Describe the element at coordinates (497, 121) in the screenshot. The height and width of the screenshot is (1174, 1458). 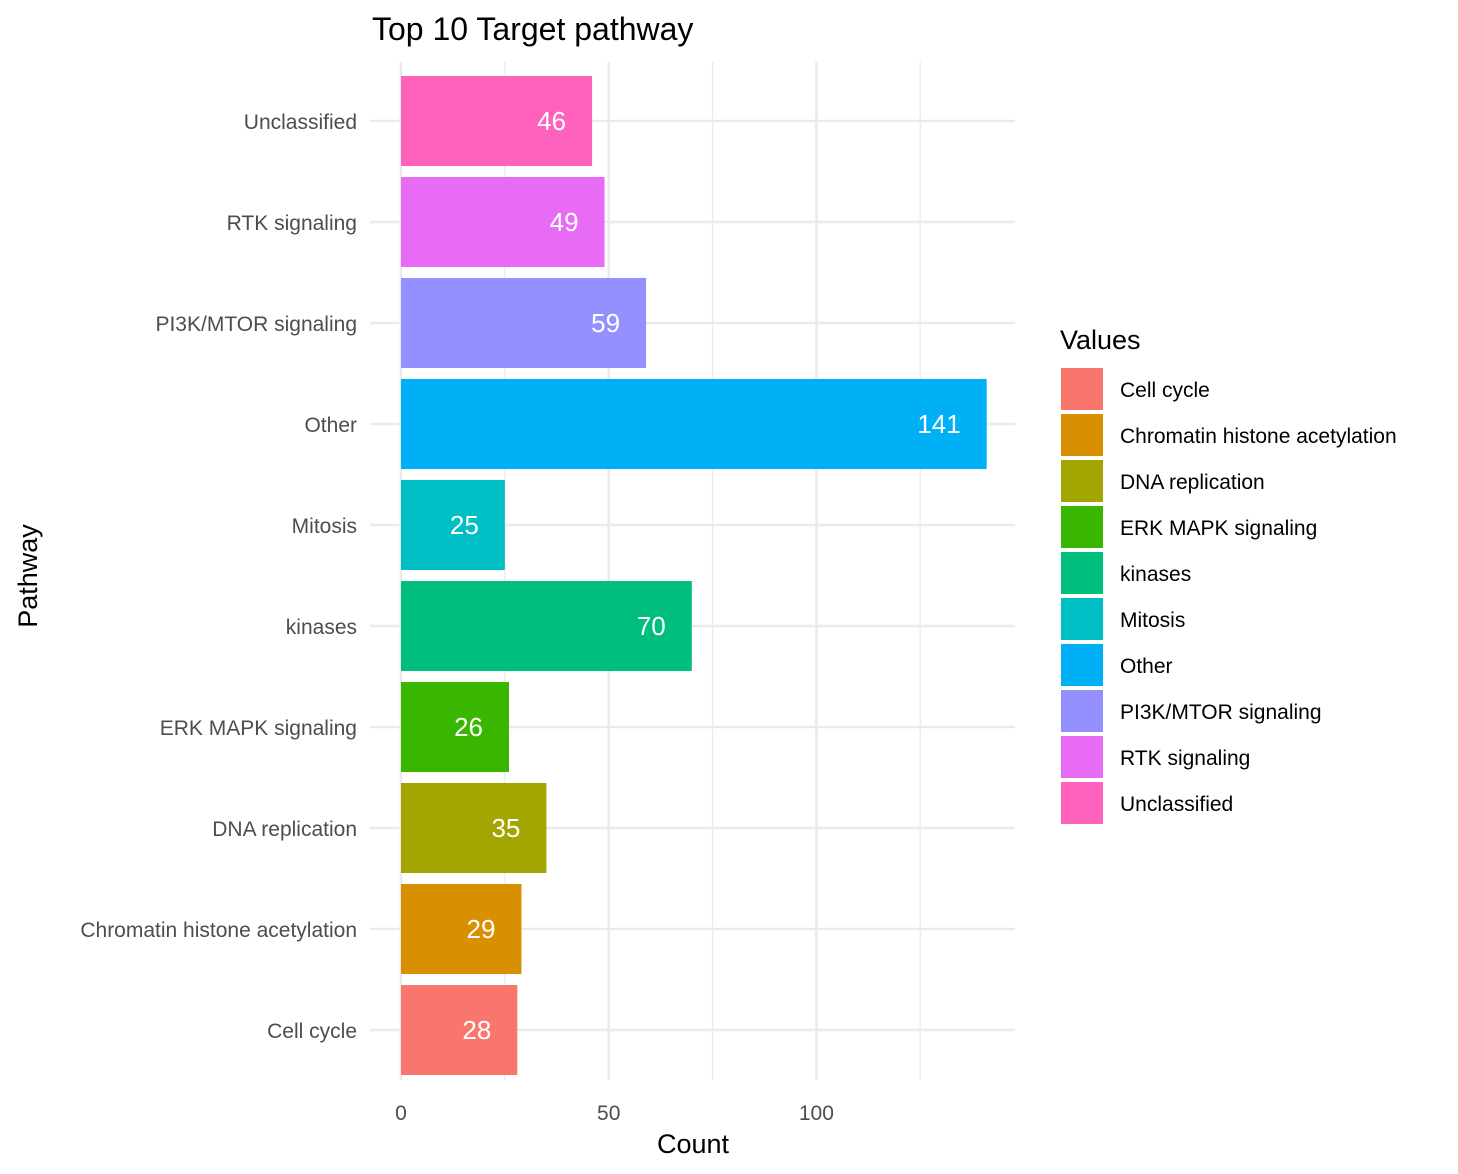
I see `bar-unclassified` at that location.